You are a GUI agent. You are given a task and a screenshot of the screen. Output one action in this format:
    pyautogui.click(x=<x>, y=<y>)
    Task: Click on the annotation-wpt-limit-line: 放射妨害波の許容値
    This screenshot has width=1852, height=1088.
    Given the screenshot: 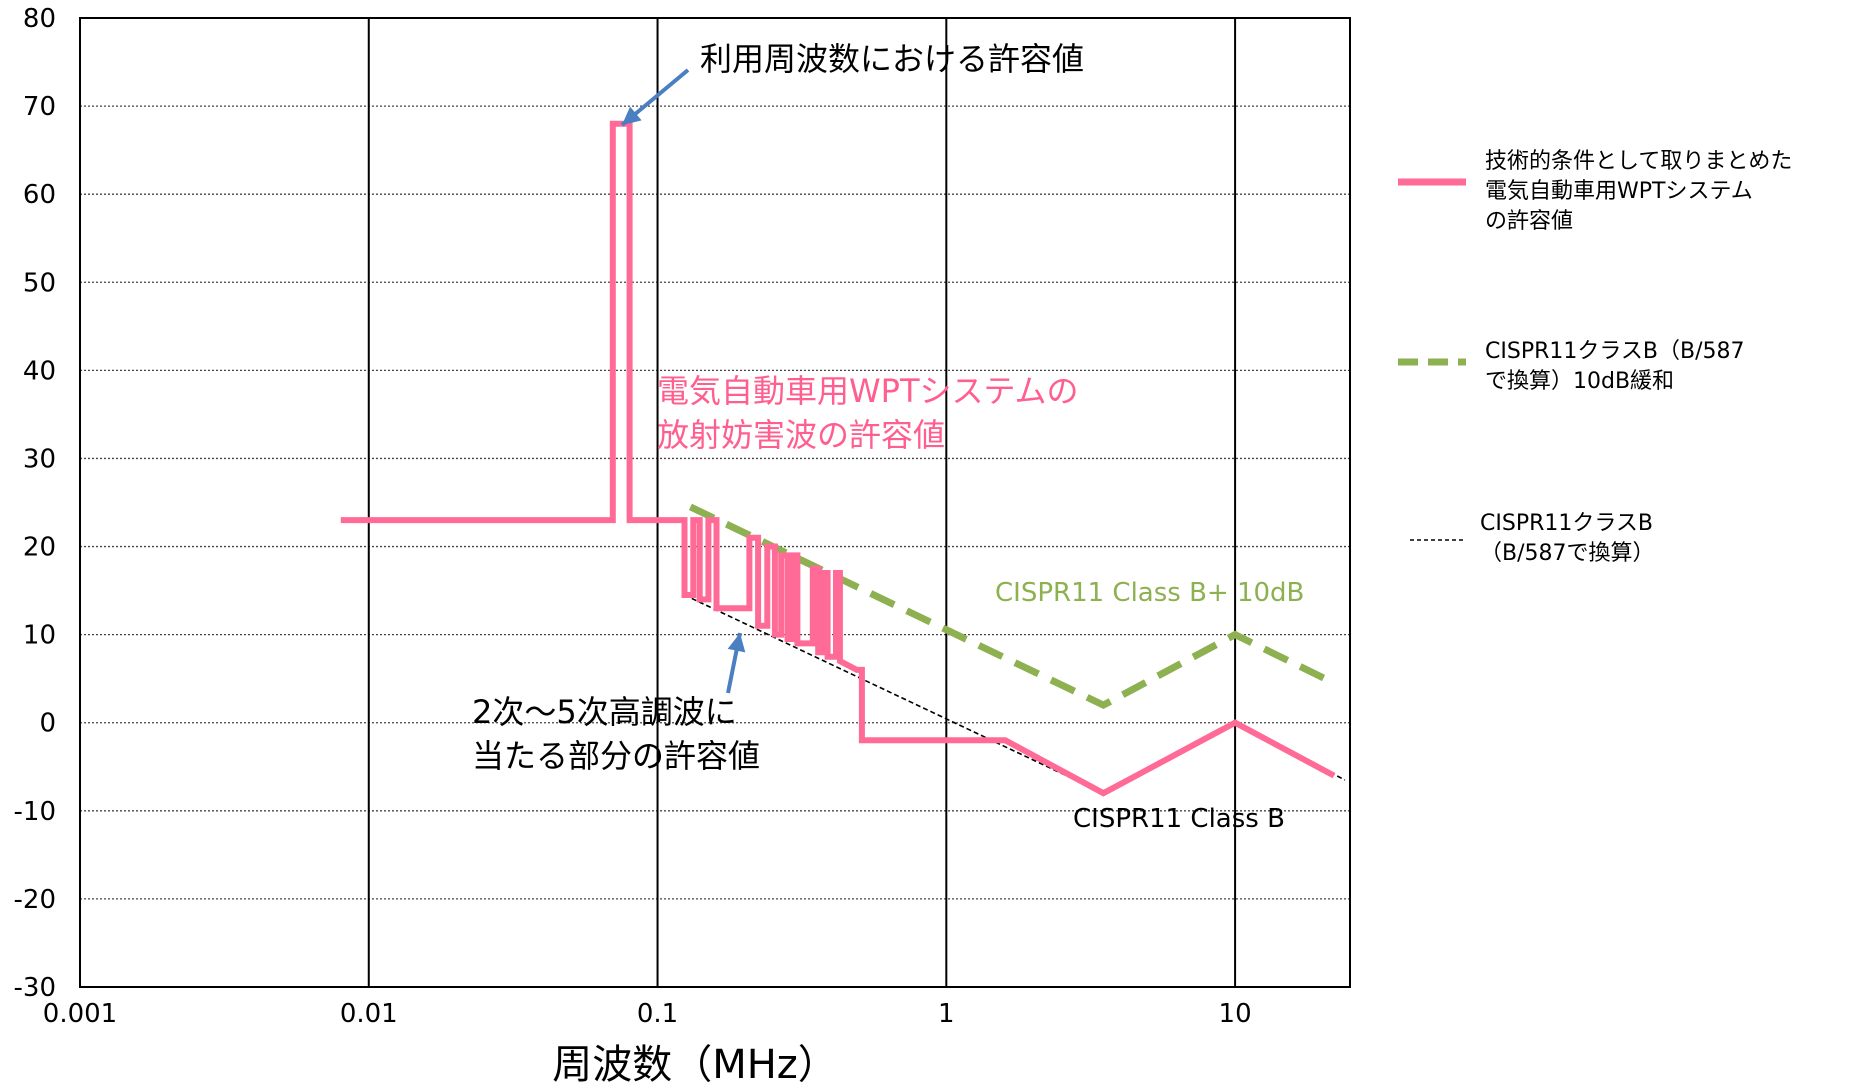 What is the action you would take?
    pyautogui.click(x=801, y=435)
    